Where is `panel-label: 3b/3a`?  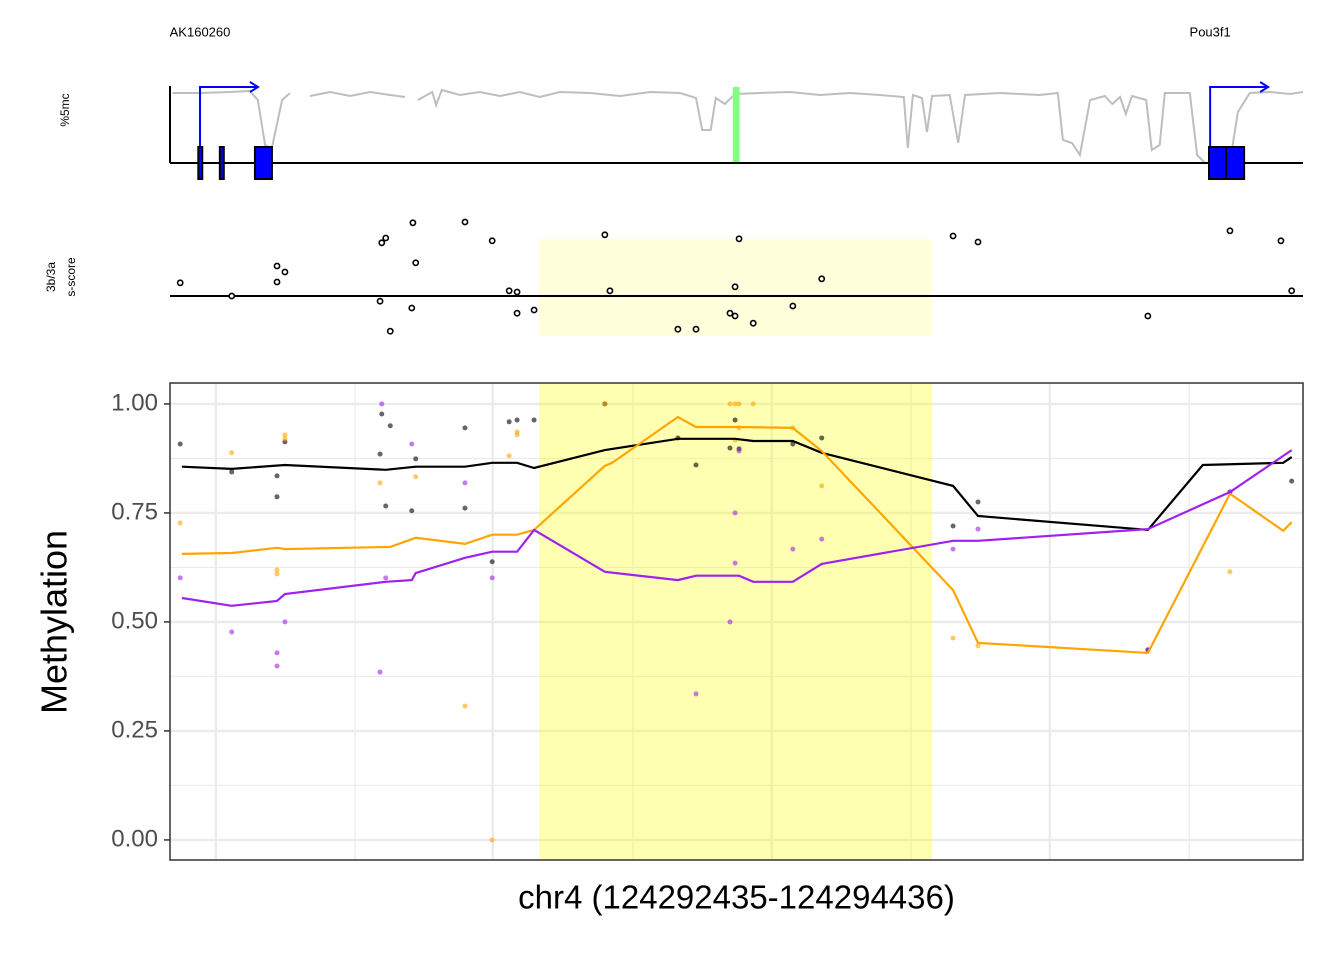 panel-label: 3b/3a is located at coordinates (51, 277).